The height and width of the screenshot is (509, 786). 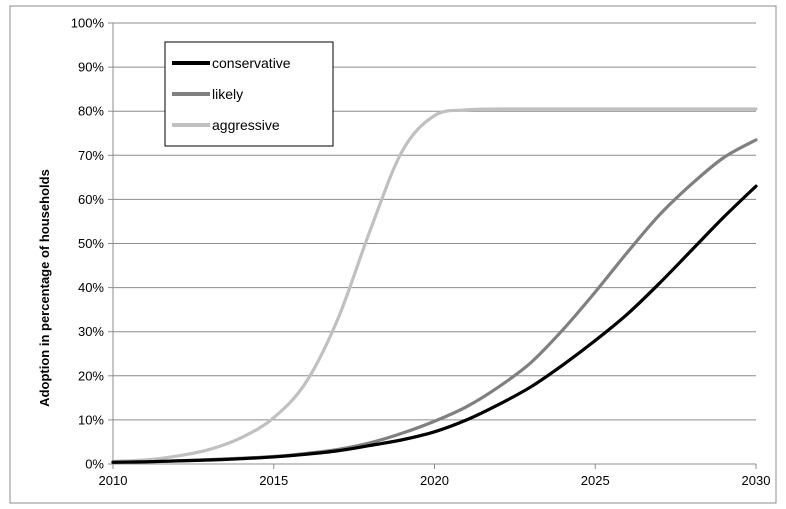 What do you see at coordinates (88, 23) in the screenshot?
I see `y-tick-label: 100%` at bounding box center [88, 23].